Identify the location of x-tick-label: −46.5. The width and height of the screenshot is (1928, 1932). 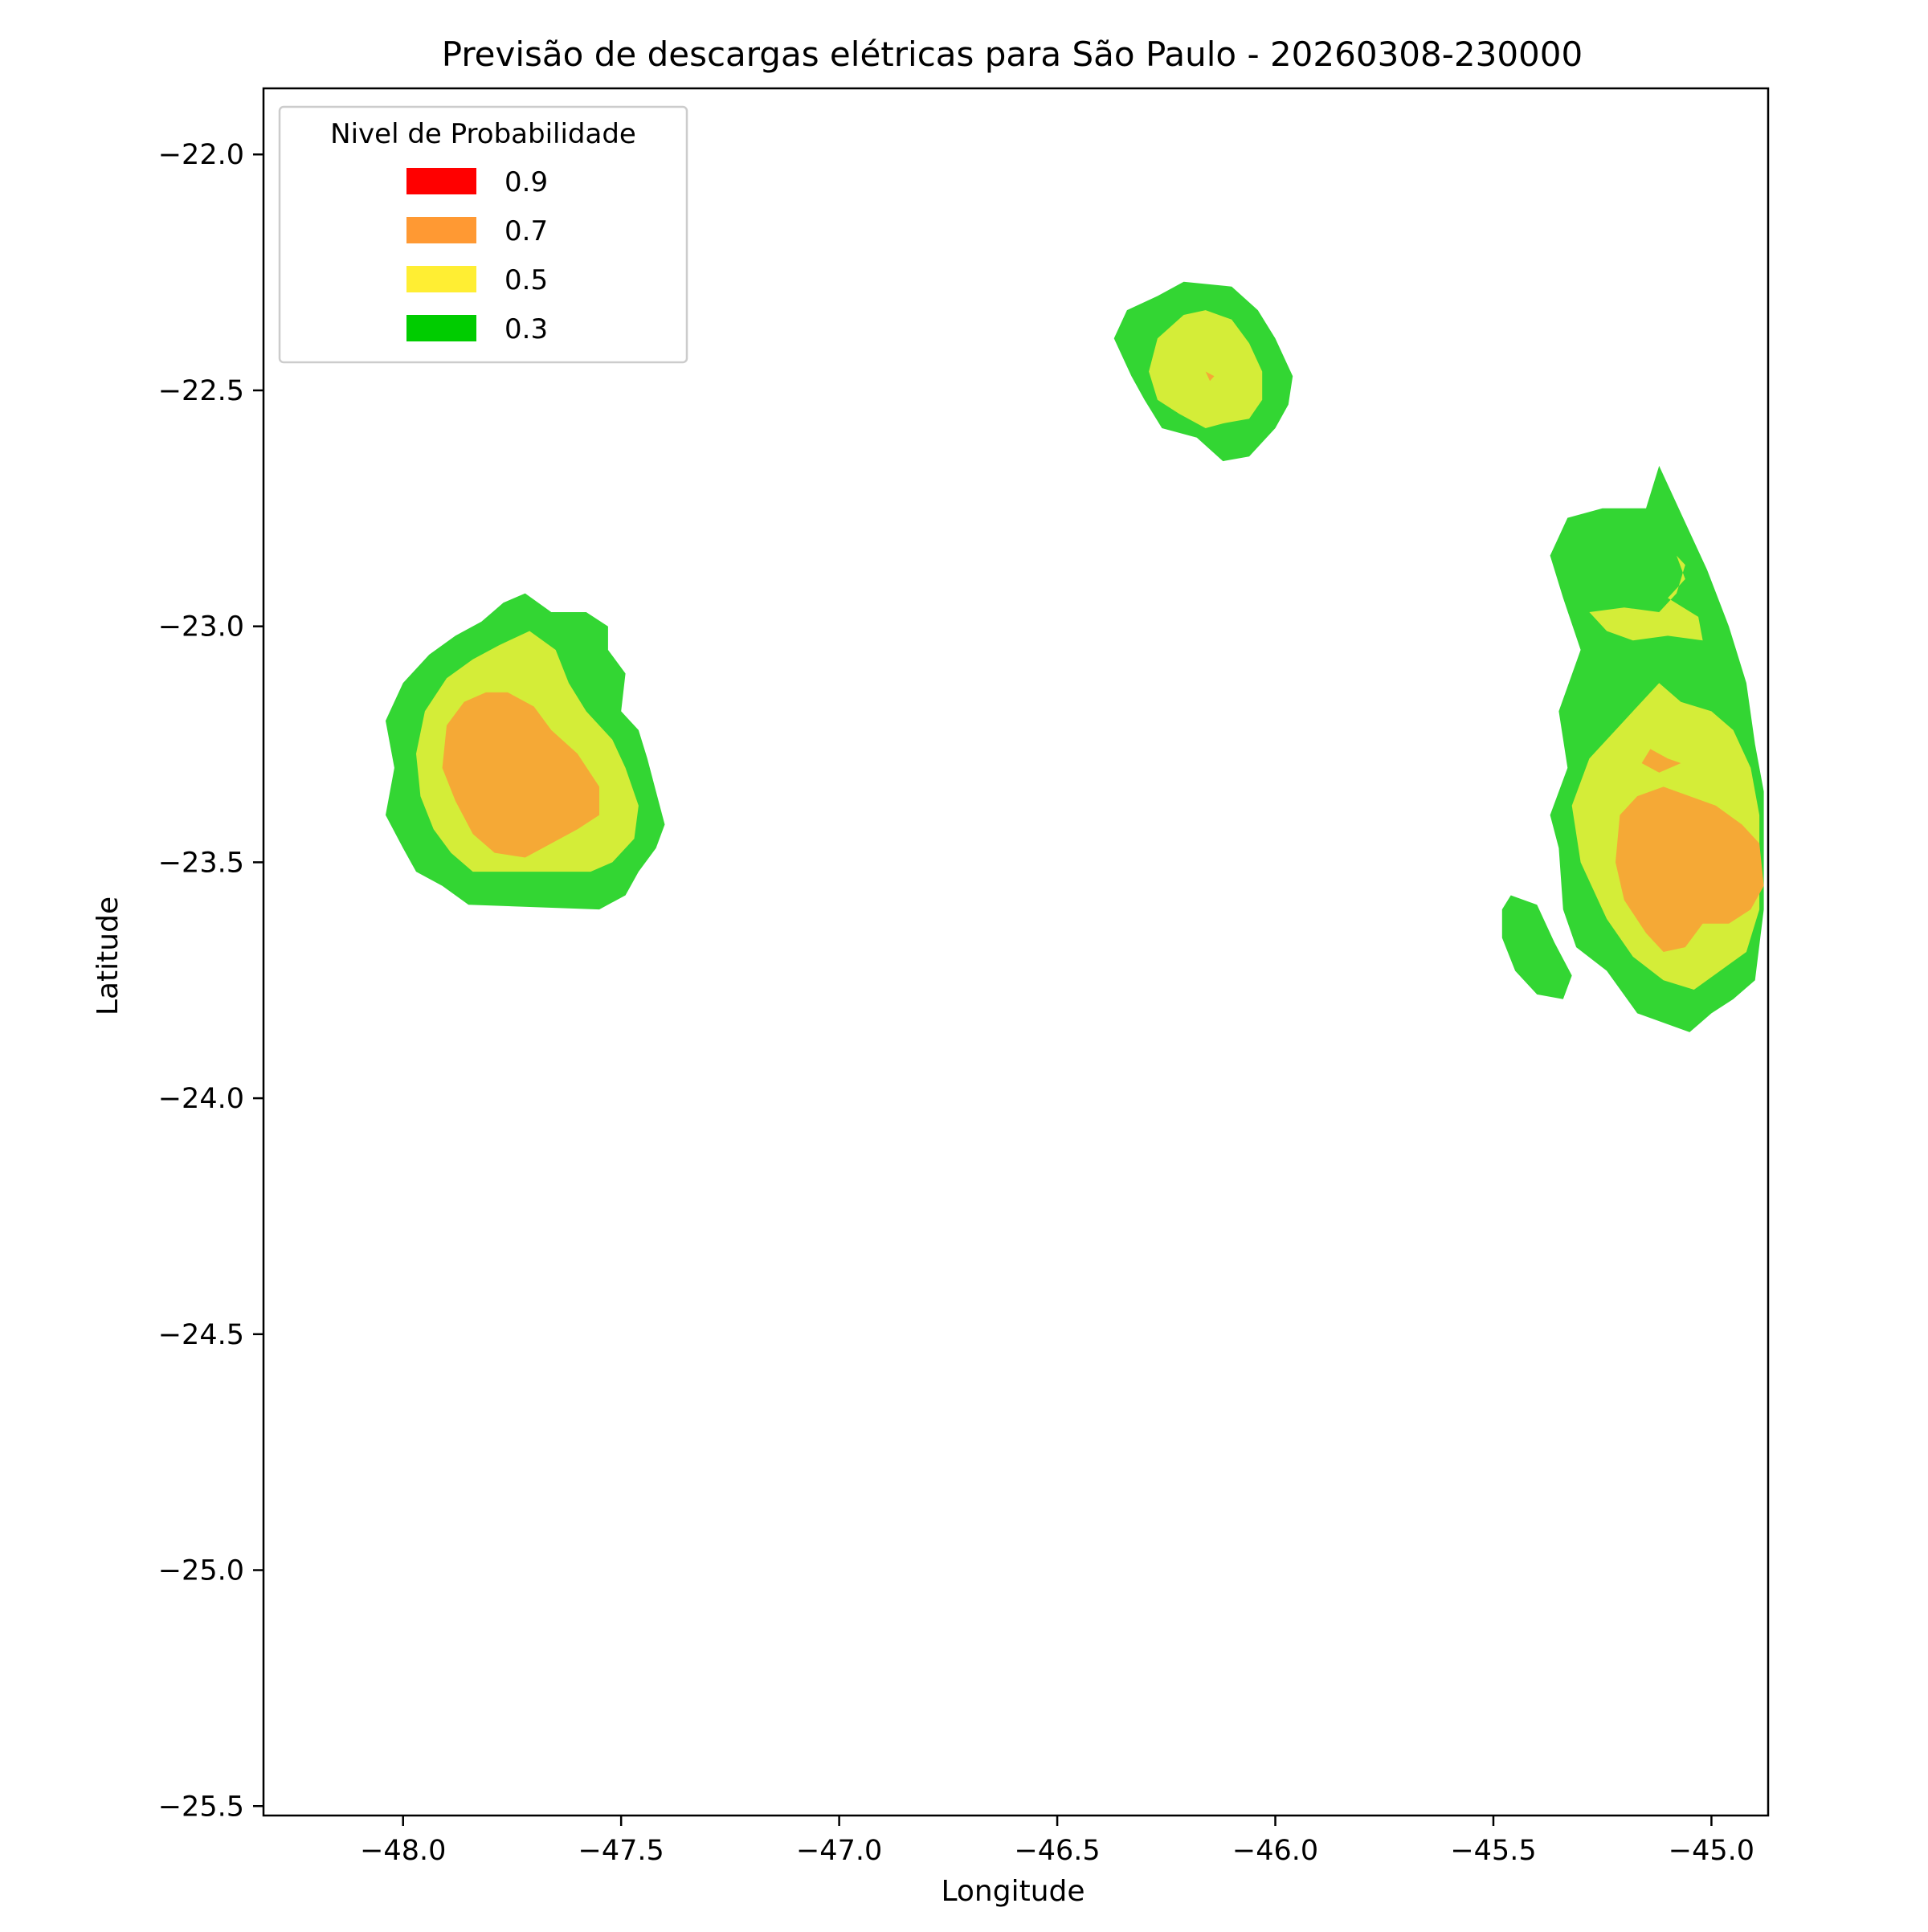
(1057, 1851).